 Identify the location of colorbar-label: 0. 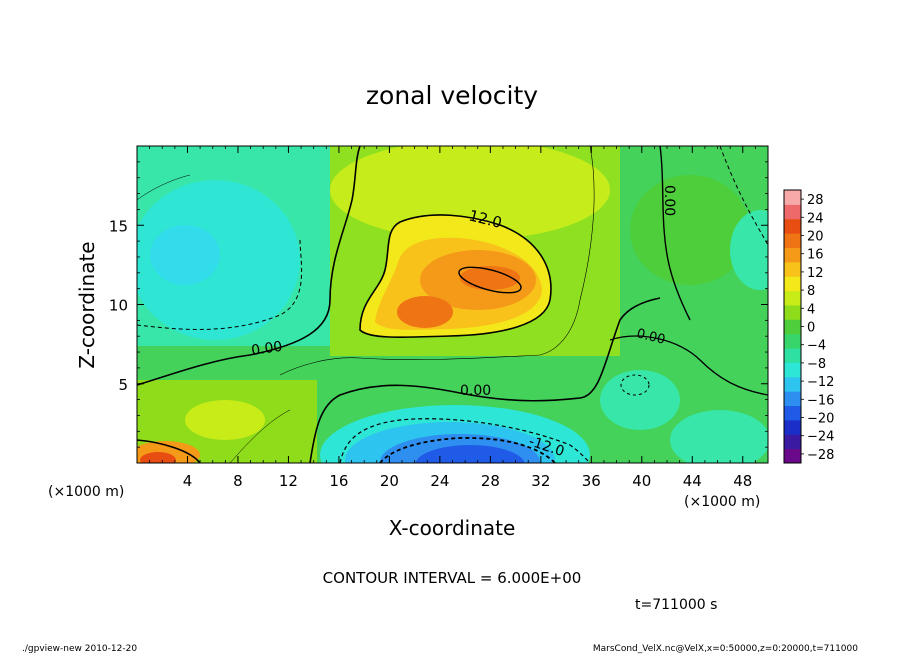
(811, 328).